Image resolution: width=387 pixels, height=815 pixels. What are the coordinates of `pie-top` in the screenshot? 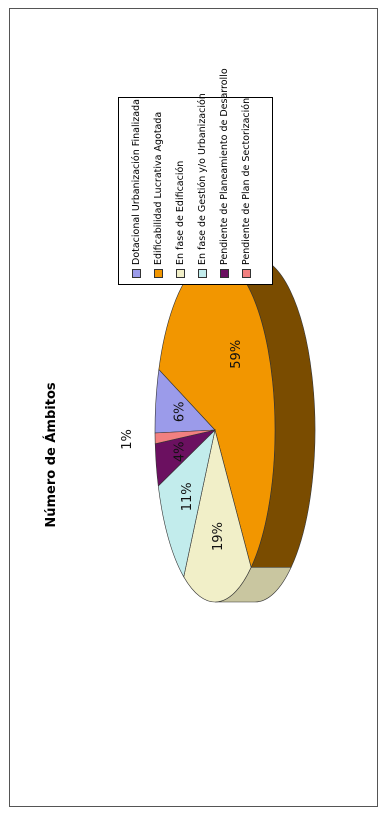 It's located at (215, 430).